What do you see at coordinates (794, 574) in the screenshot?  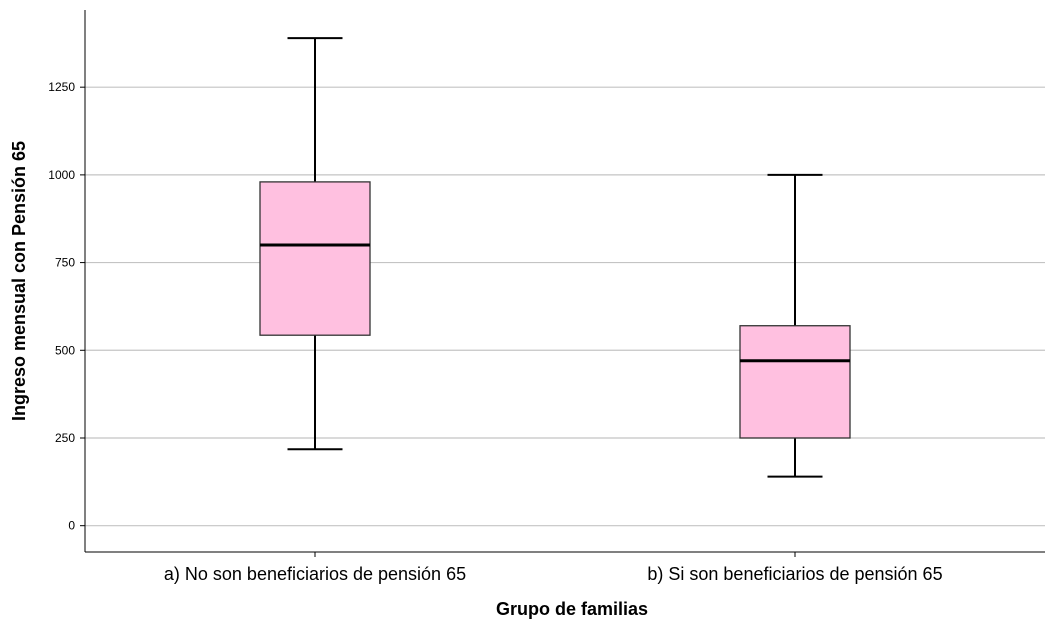 I see `x-tick-label-2: b) Si son beneficiarios de pensión 65` at bounding box center [794, 574].